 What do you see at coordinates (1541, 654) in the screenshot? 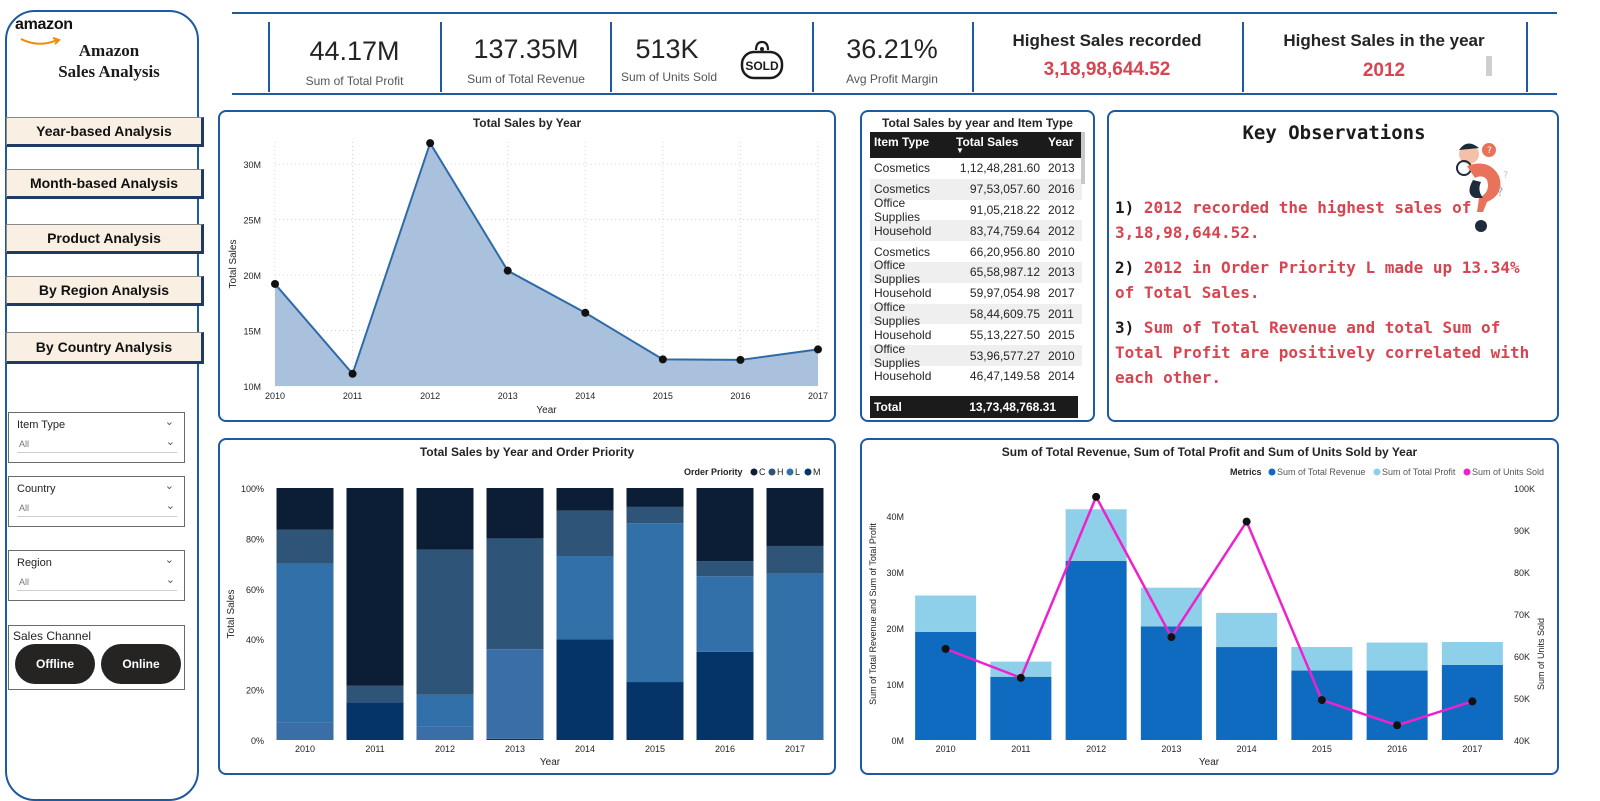
I see `y2-axis-title: Sum of Units Sold` at bounding box center [1541, 654].